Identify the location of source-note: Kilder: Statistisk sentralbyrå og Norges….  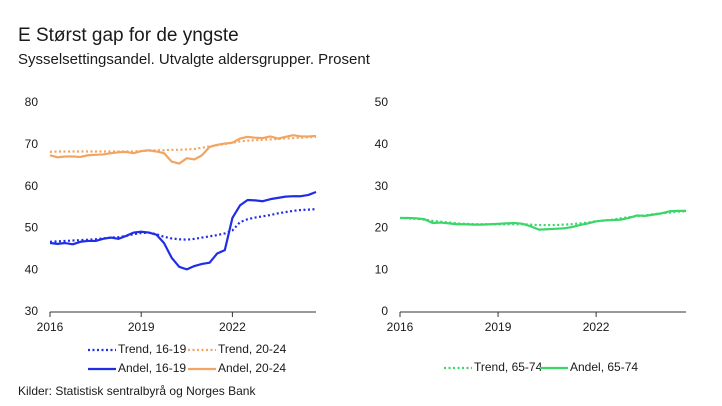
(137, 391).